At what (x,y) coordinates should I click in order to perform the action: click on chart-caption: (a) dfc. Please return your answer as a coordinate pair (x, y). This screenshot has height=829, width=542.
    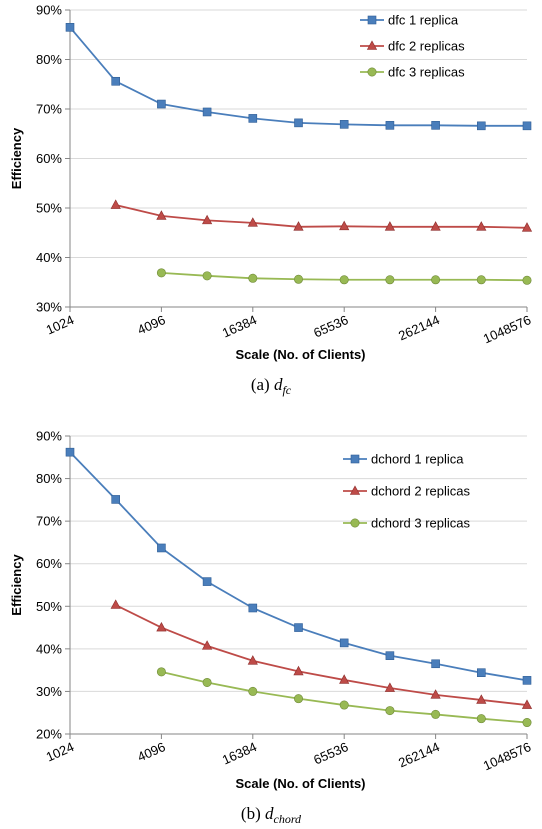
    Looking at the image, I should click on (271, 386).